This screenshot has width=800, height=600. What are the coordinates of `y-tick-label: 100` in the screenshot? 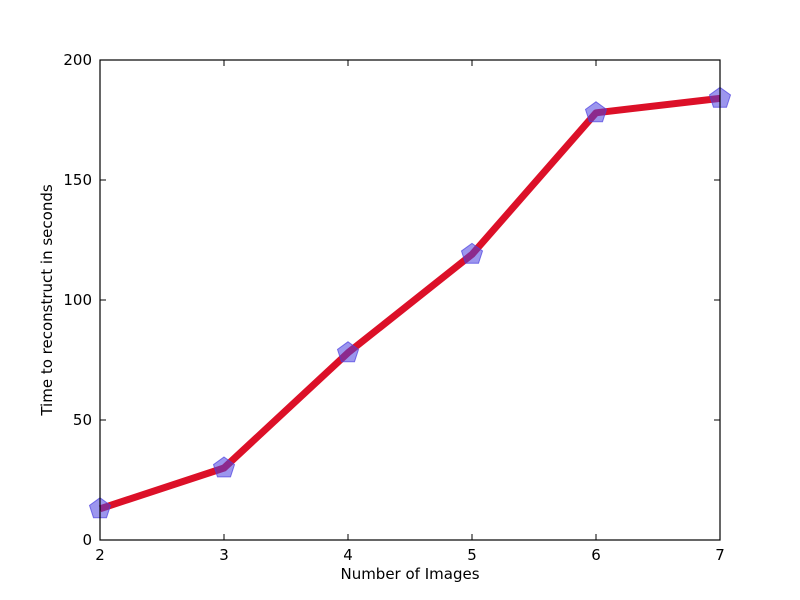 It's located at (77, 300).